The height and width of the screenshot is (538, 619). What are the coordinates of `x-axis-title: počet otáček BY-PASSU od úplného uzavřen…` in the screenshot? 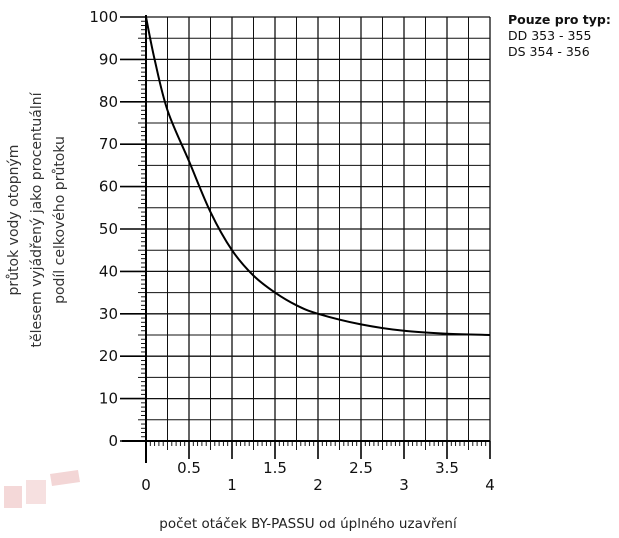 It's located at (308, 524).